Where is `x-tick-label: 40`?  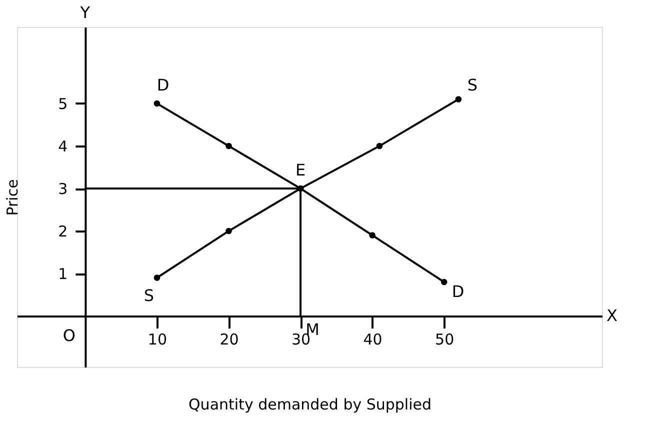
x-tick-label: 40 is located at coordinates (372, 339).